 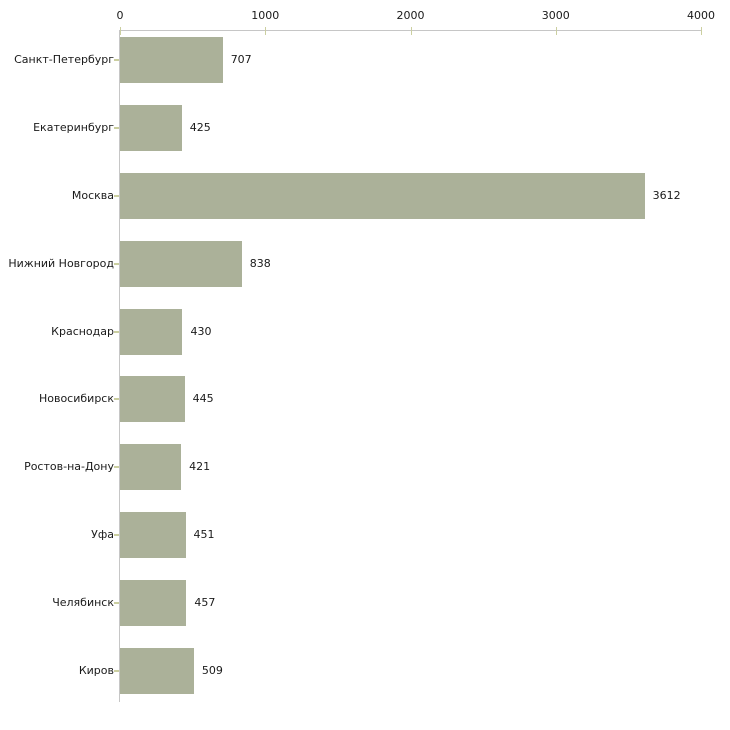 What do you see at coordinates (212, 670) in the screenshot?
I see `value-label: 509` at bounding box center [212, 670].